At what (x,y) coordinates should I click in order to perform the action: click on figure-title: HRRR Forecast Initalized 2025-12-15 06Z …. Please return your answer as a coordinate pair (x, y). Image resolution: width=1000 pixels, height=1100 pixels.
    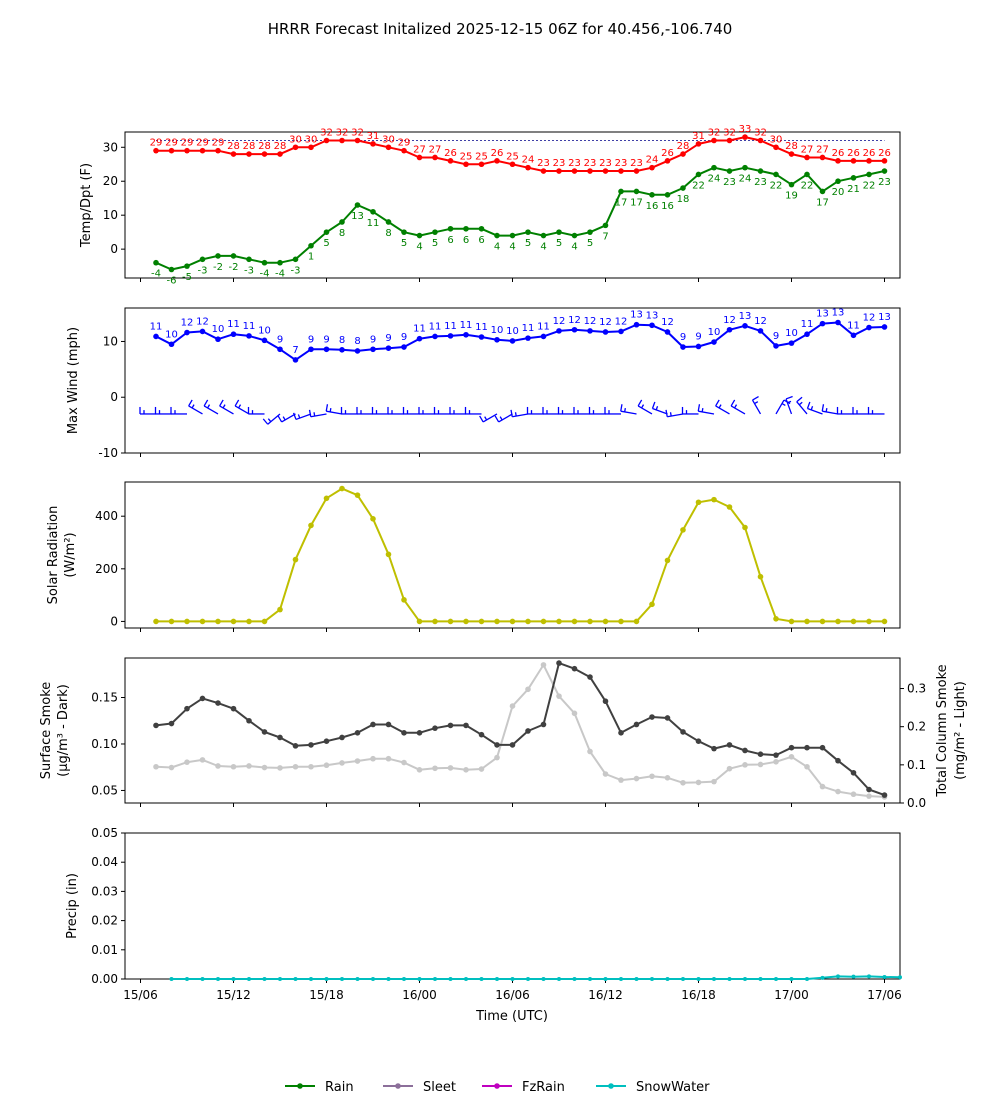
    Looking at the image, I should click on (500, 29).